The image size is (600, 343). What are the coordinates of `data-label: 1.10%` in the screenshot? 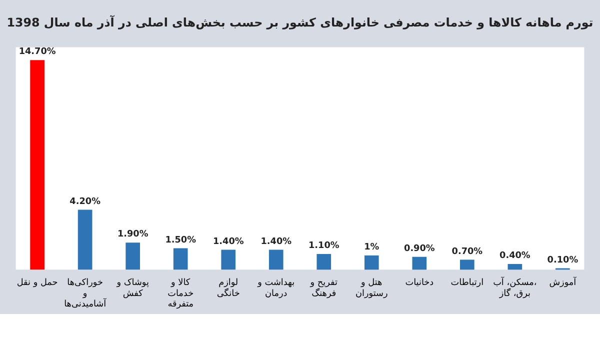 It's located at (324, 246).